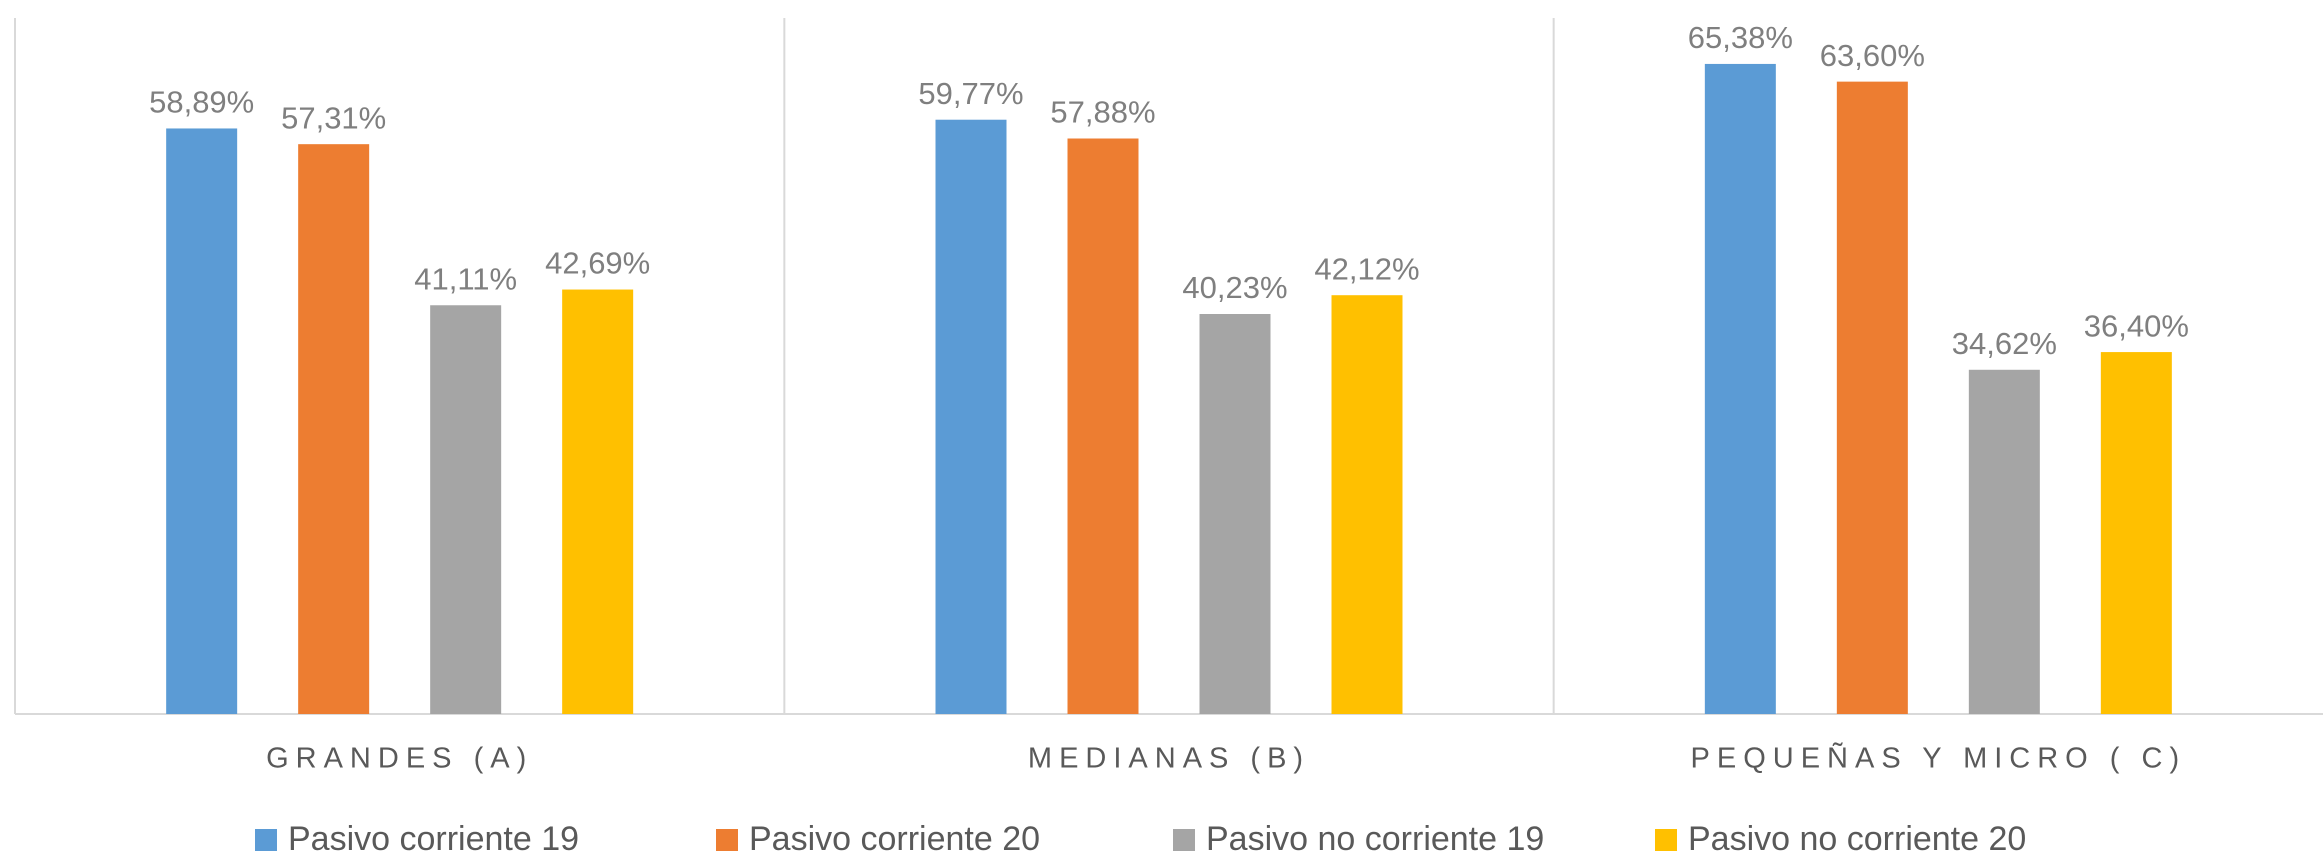 This screenshot has height=859, width=2323. What do you see at coordinates (433, 839) in the screenshot?
I see `legend-label: Pasivo corriente 19` at bounding box center [433, 839].